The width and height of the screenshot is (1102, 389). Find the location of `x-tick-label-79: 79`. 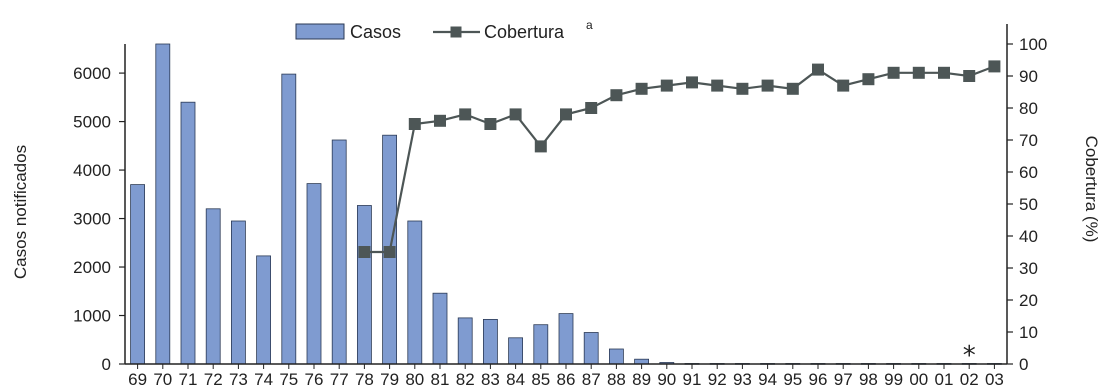

x-tick-label-79: 79 is located at coordinates (389, 379).